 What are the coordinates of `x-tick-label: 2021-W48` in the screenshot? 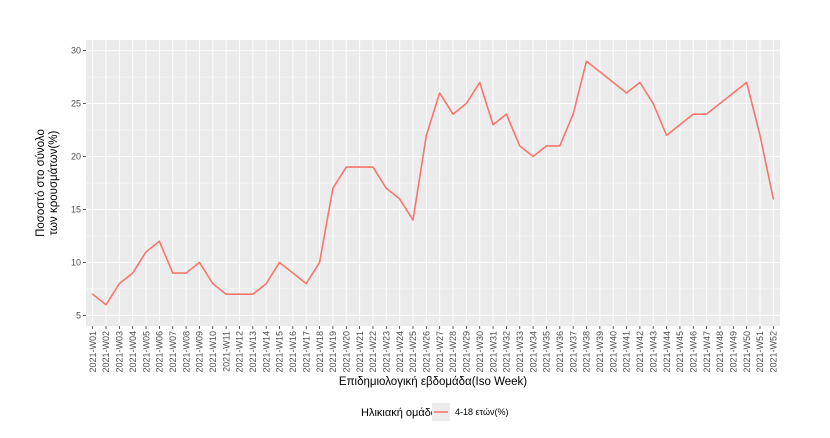 It's located at (720, 352).